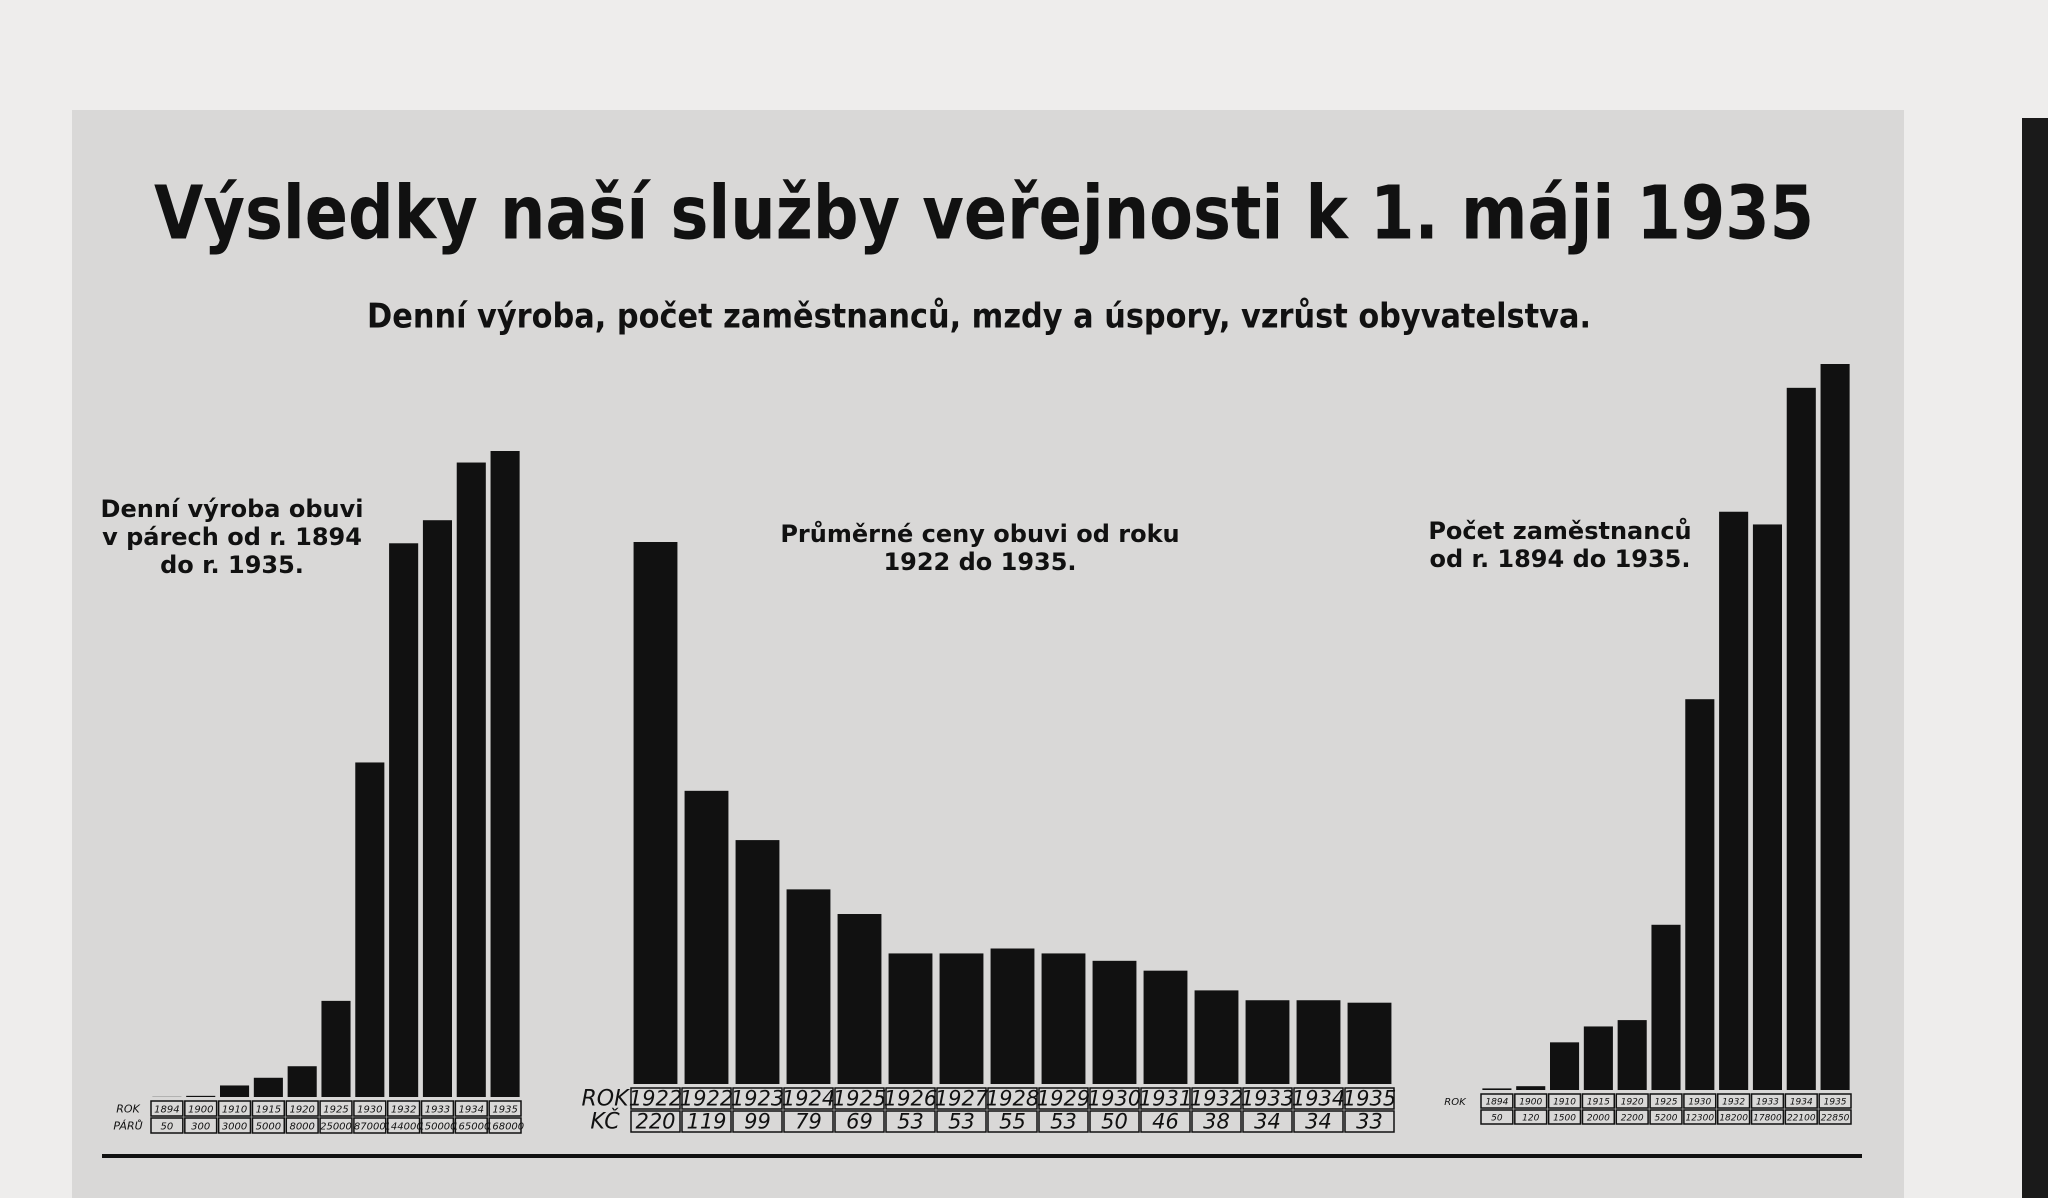 The height and width of the screenshot is (1198, 2048). What do you see at coordinates (962, 1099) in the screenshot?
I see `year-label: 1927` at bounding box center [962, 1099].